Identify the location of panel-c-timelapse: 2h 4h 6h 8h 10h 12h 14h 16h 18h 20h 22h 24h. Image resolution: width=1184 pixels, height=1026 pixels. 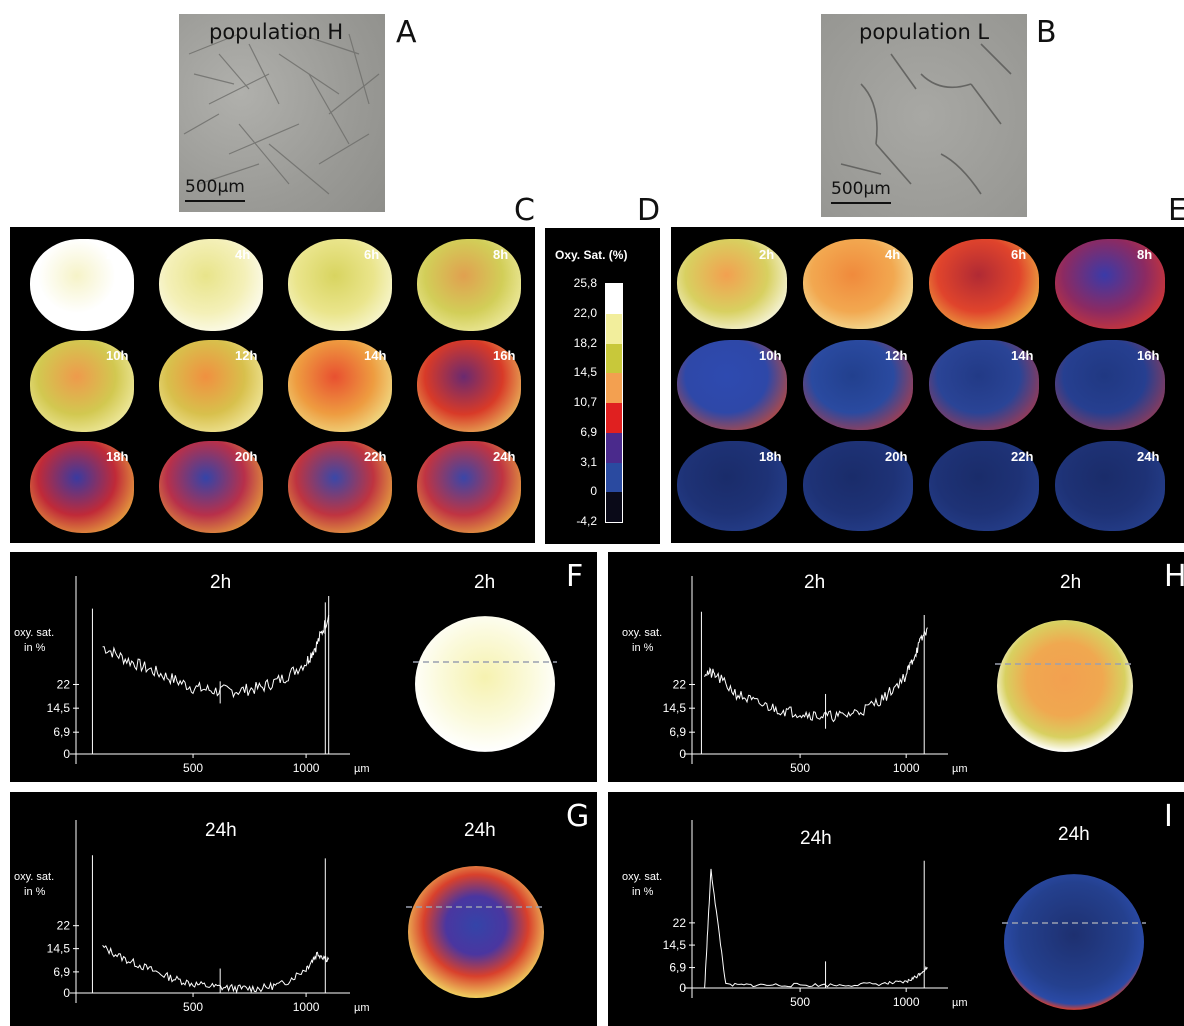
(272, 385).